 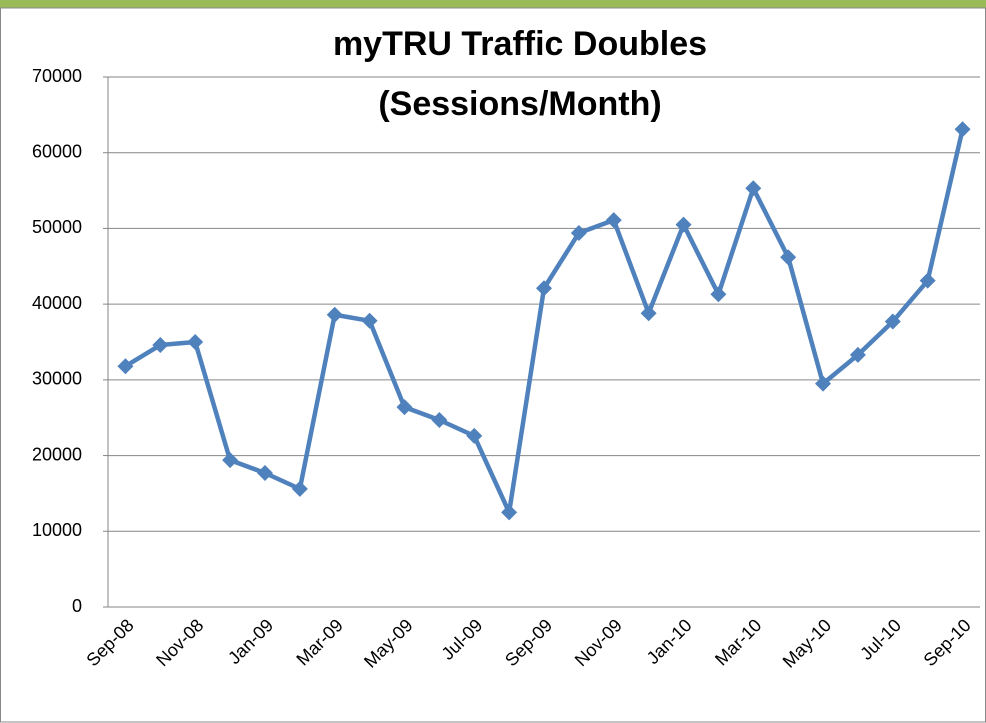 I want to click on top-band, so click(x=493, y=4).